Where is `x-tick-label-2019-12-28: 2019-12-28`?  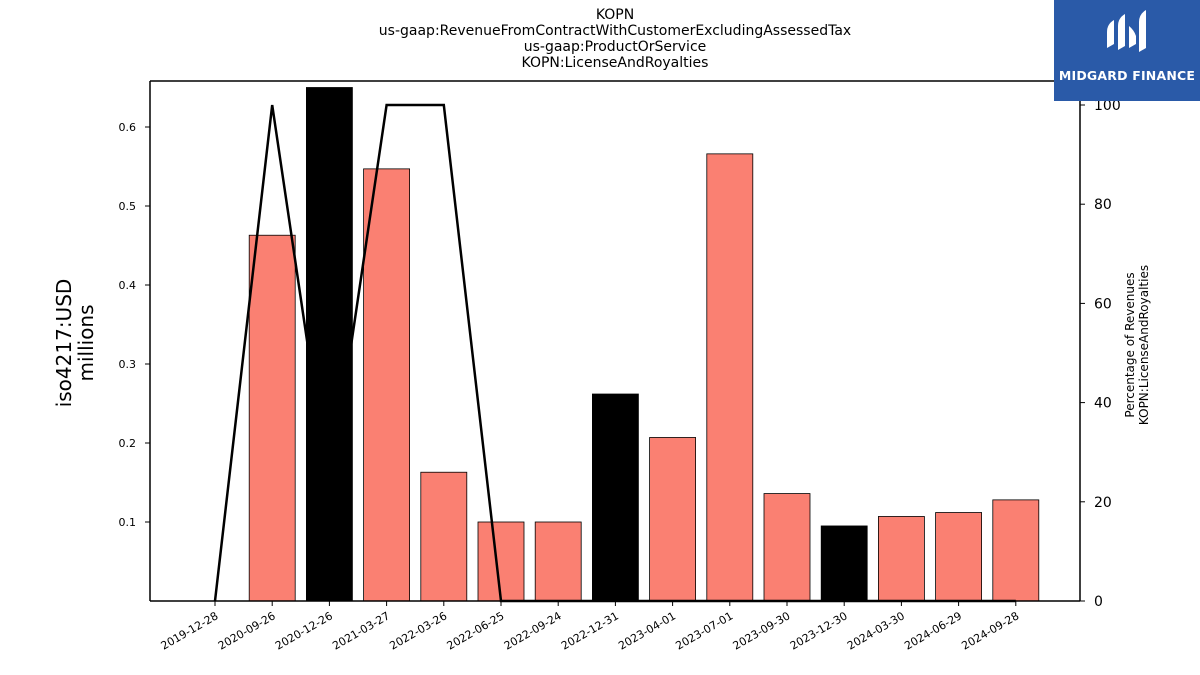 x-tick-label-2019-12-28: 2019-12-28 is located at coordinates (190, 630).